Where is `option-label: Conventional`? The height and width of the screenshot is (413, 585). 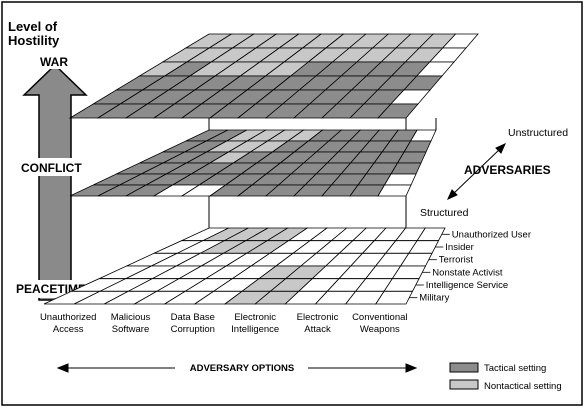
option-label: Conventional is located at coordinates (379, 317).